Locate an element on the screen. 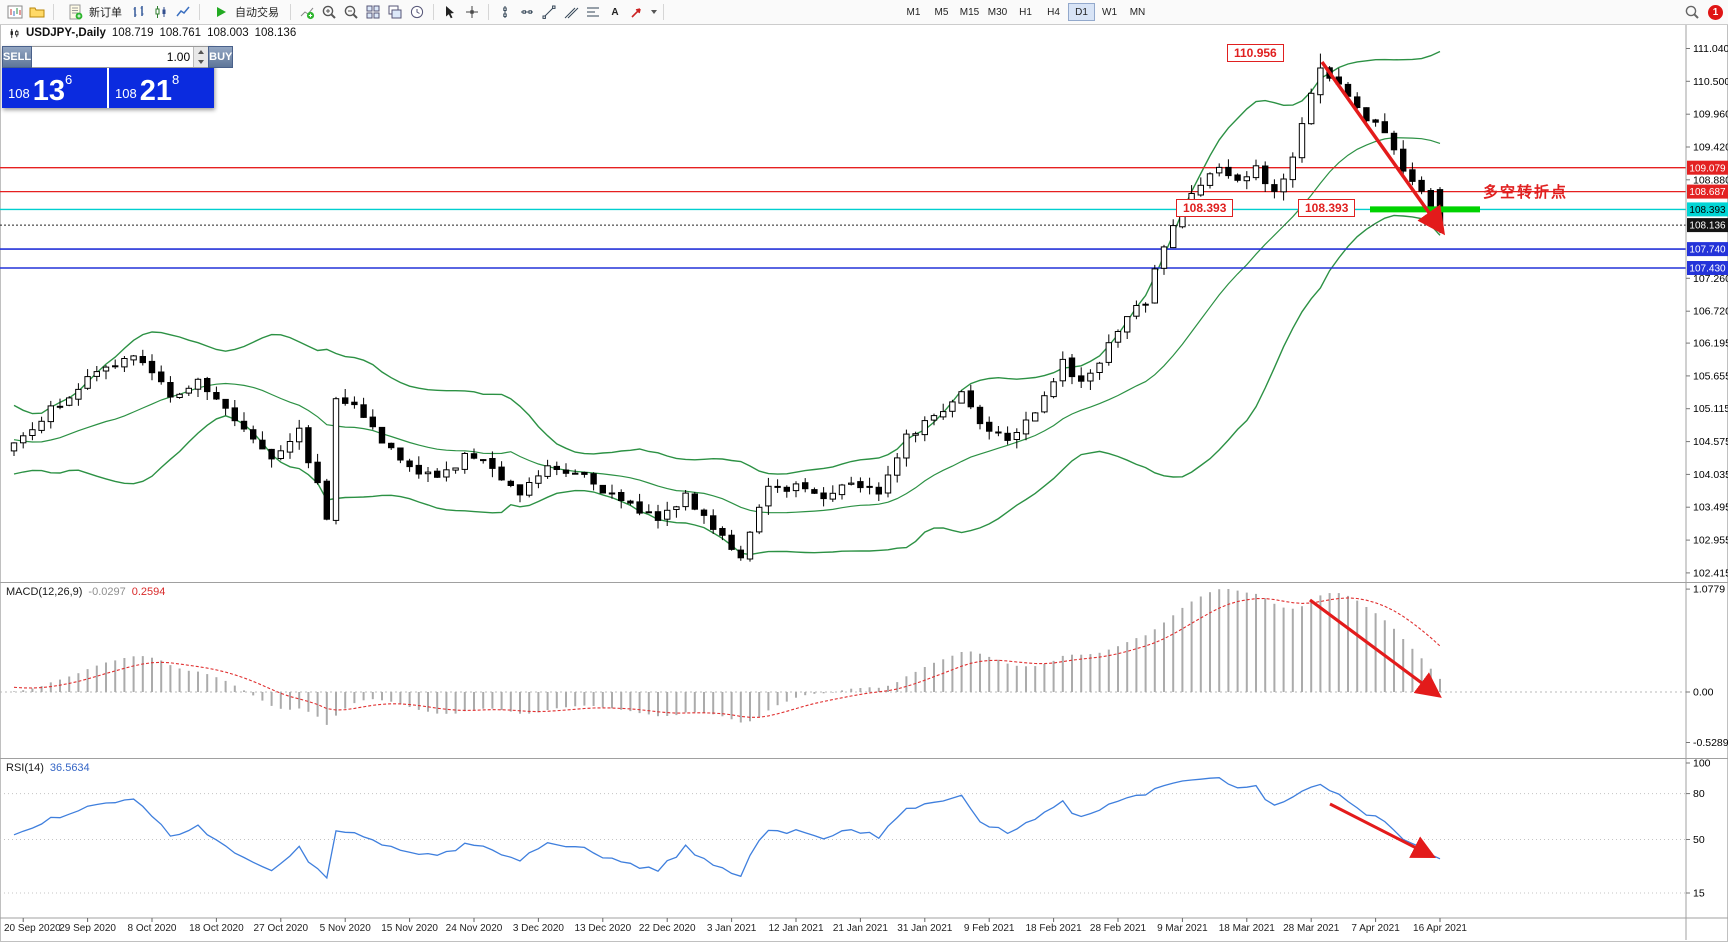 The image size is (1728, 942). svg-text: 107.740 is located at coordinates (1707, 250).